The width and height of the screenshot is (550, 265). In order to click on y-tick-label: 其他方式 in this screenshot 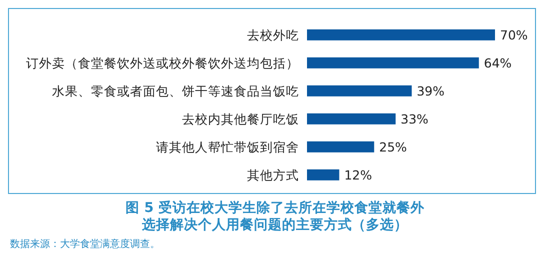, I will do `click(273, 174)`.